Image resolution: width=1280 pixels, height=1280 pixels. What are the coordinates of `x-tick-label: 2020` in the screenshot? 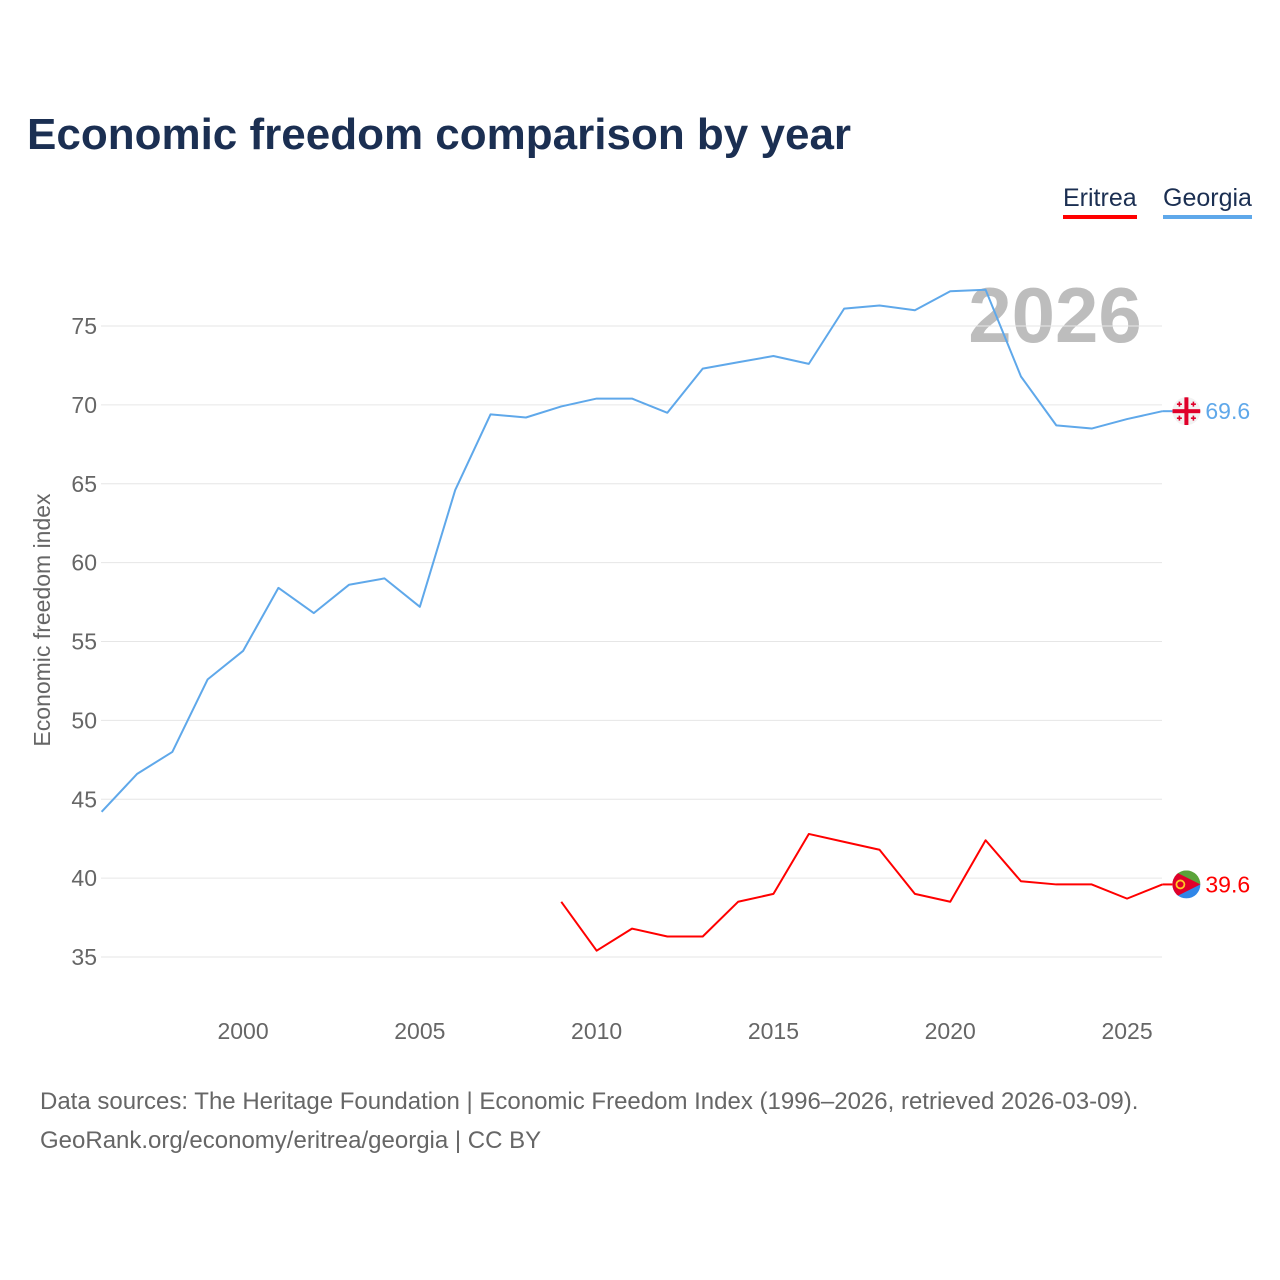 It's located at (950, 1031).